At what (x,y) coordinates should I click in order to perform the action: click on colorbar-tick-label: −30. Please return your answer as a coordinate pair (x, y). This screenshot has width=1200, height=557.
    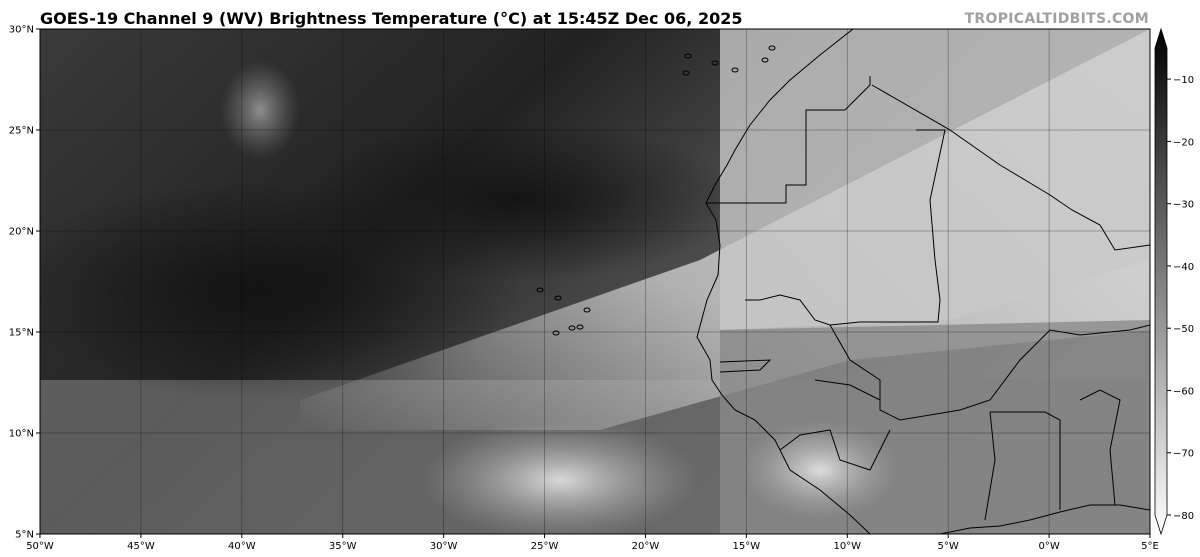
    Looking at the image, I should click on (1183, 205).